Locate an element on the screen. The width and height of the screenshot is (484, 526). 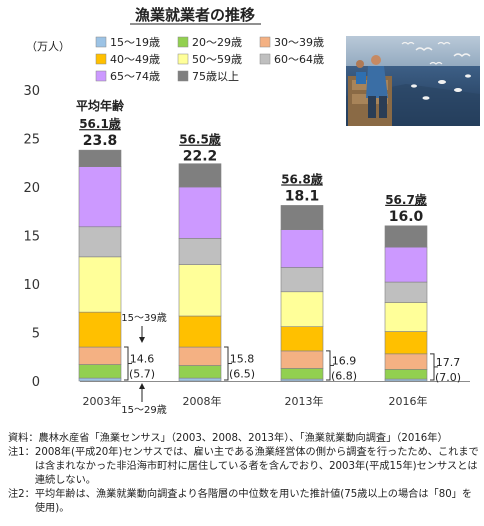
annotation-15-29: 15～29歳 is located at coordinates (143, 410).